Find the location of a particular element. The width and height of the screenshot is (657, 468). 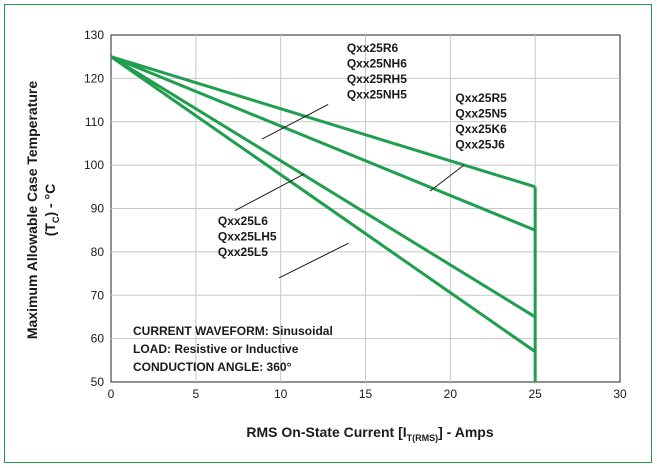

y-tick-label: 120 is located at coordinates (94, 78).